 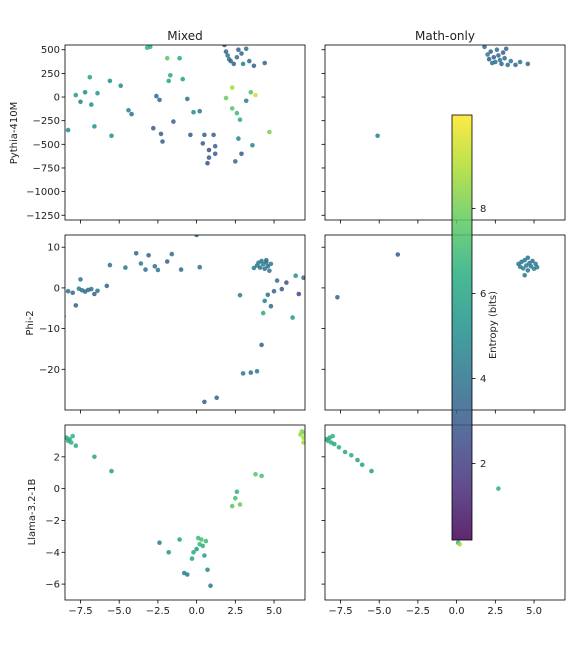 What do you see at coordinates (43, 192) in the screenshot?
I see `y-tick-label: −1000` at bounding box center [43, 192].